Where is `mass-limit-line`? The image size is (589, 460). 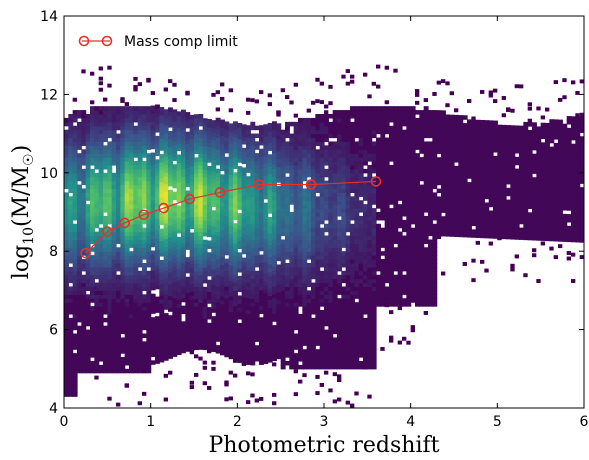
mass-limit-line is located at coordinates (231, 217).